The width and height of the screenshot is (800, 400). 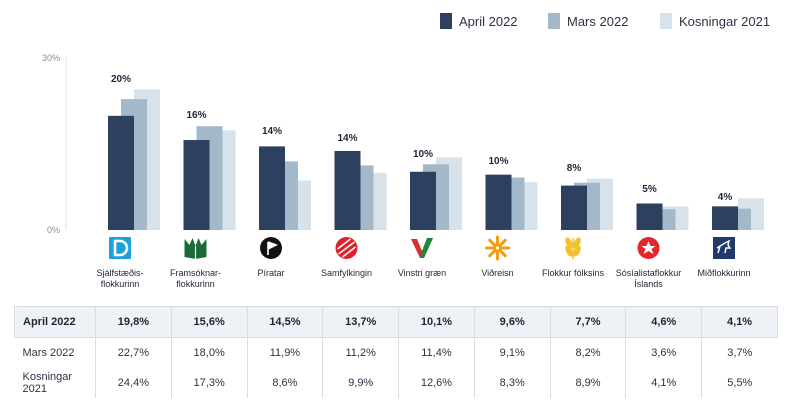 I want to click on party-name: Flokkur fólksins, so click(x=573, y=273).